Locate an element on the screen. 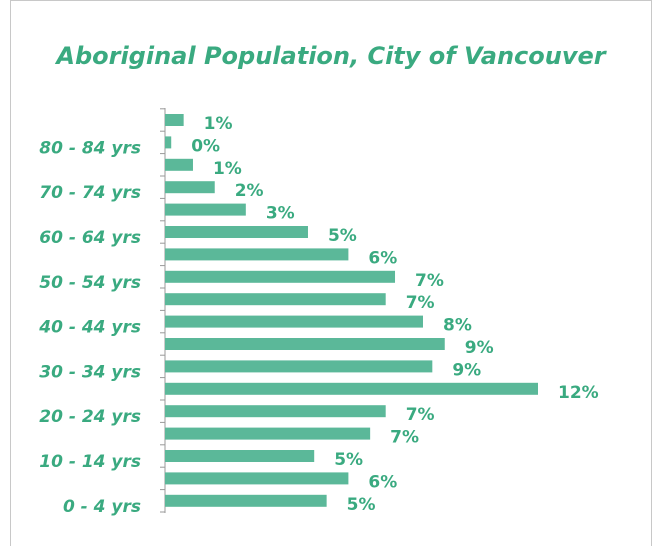  data-label: 12% is located at coordinates (578, 393).